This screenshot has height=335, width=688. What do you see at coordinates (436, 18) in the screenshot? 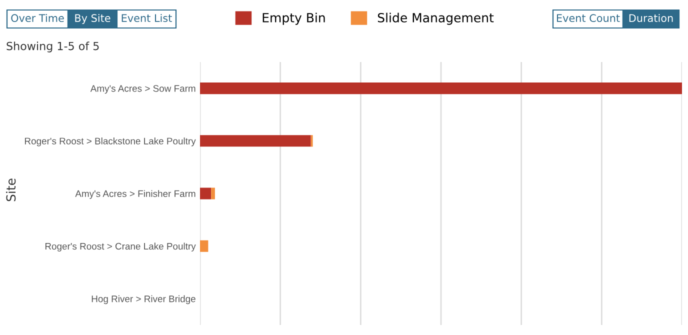
I see `legend-label: Slide Management` at bounding box center [436, 18].